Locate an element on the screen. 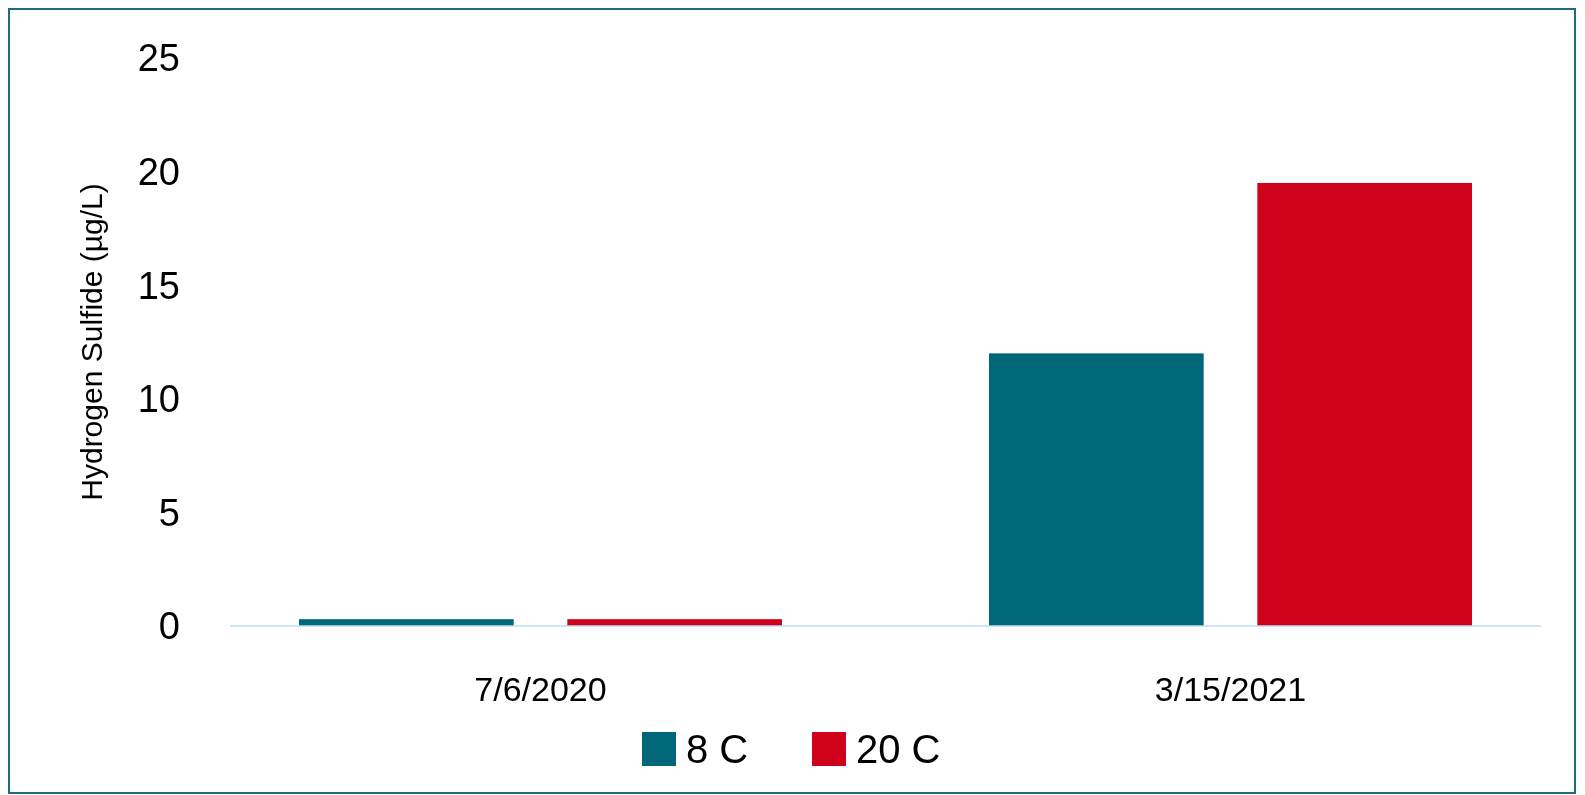  y-tick-label: 10 is located at coordinates (158, 399).